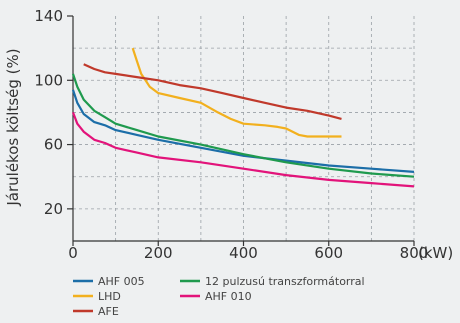  I want to click on x-tick-label: 400, so click(243, 253).